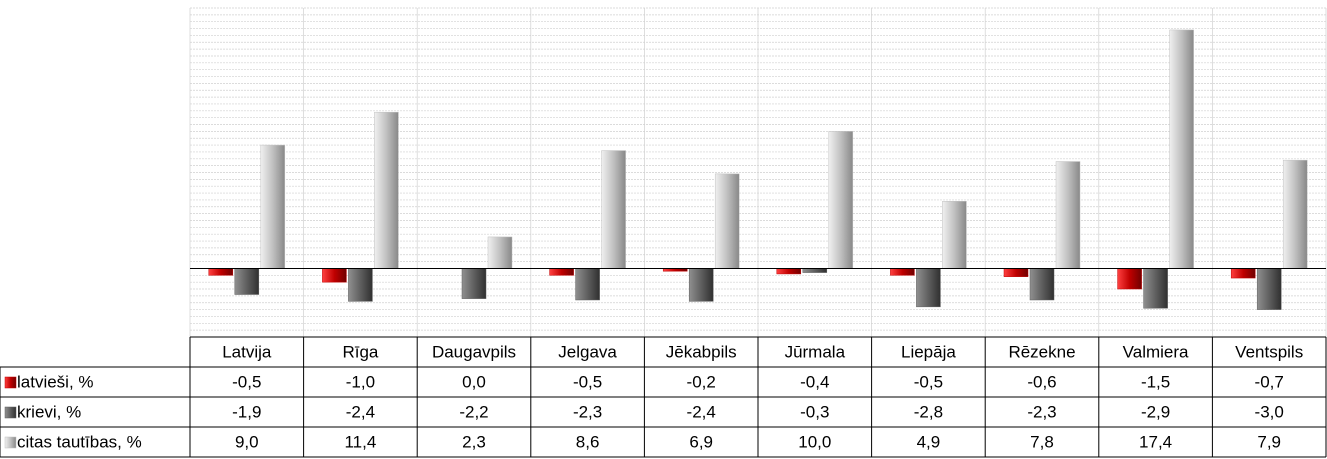 The height and width of the screenshot is (459, 1327). Describe the element at coordinates (587, 351) in the screenshot. I see `x-tick-label: Jelgava` at that location.